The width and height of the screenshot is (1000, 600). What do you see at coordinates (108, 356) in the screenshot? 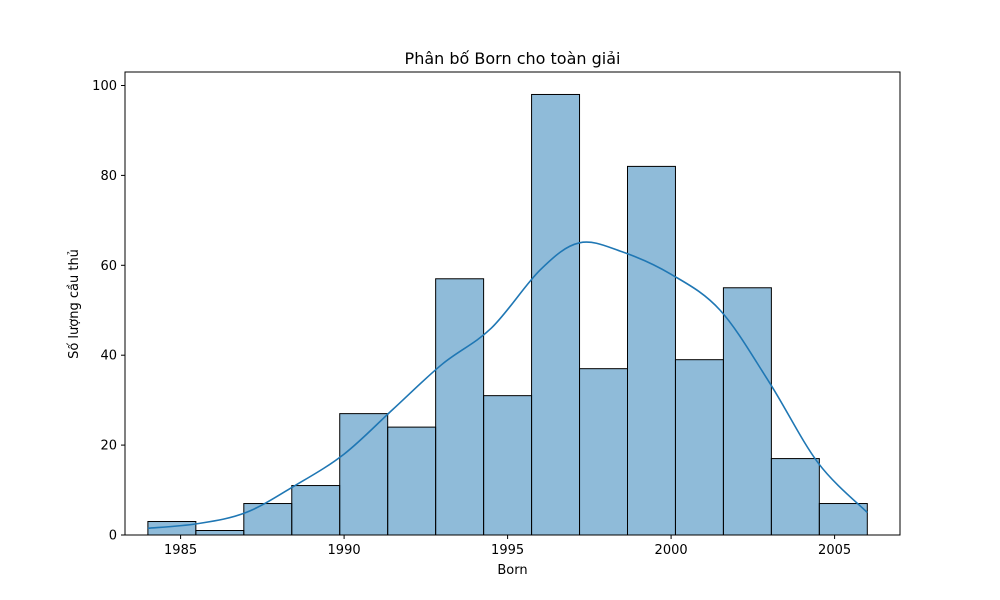
I see `y-tick-label: 40` at bounding box center [108, 356].